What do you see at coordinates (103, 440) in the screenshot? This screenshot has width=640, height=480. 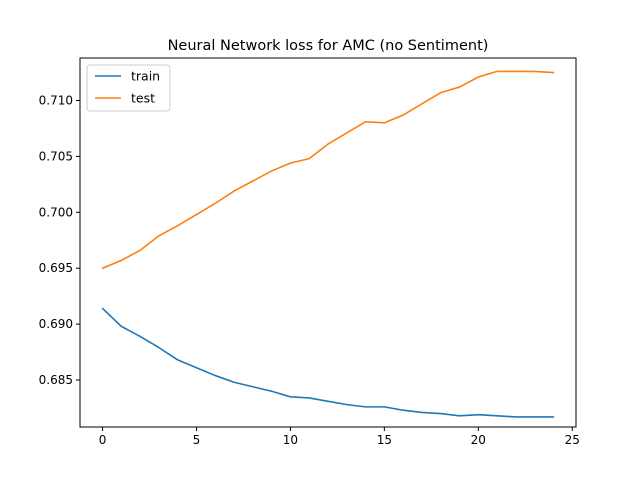 I see `x-tick-label: 0` at bounding box center [103, 440].